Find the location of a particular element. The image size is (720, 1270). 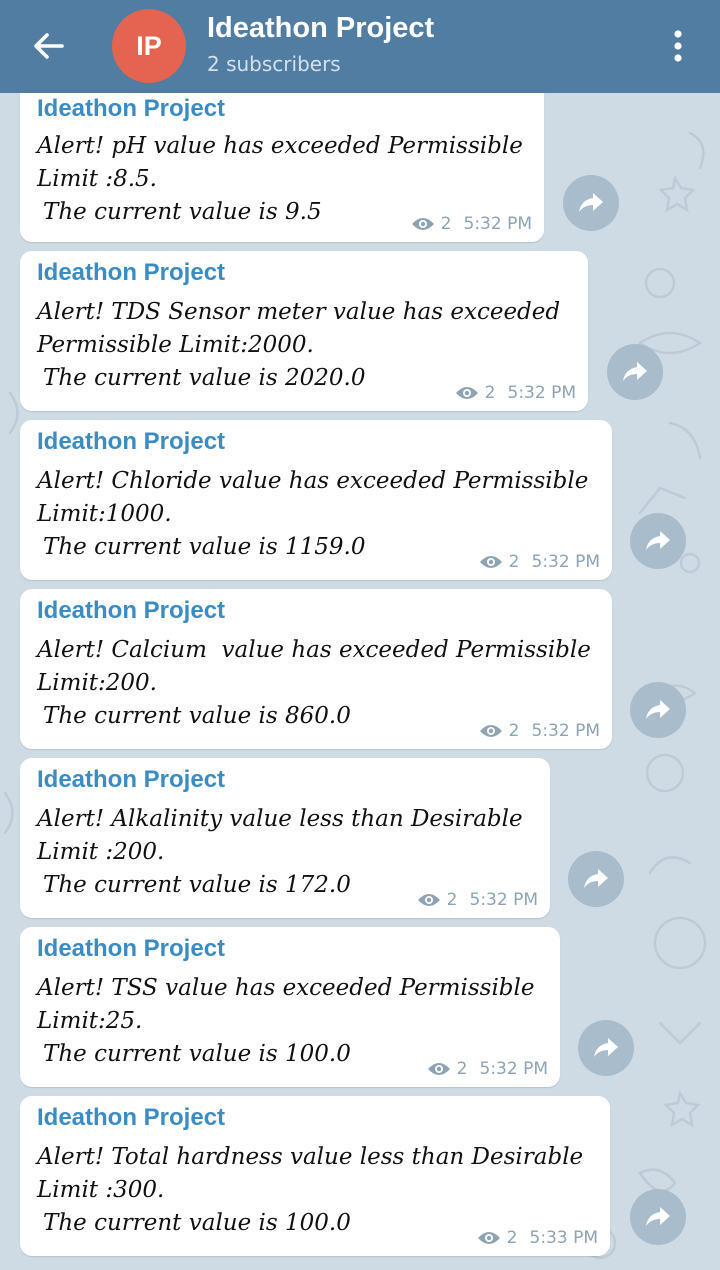

message-text-line: Permissible Limit:2000. is located at coordinates (175, 345).